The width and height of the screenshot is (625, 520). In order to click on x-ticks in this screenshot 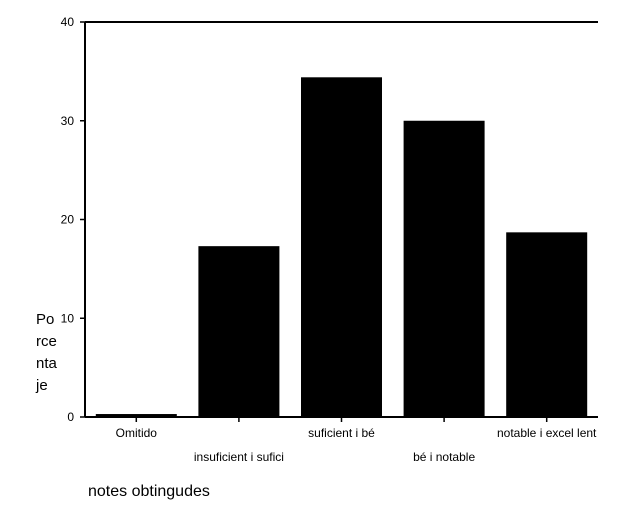, I will do `click(341, 419)`.